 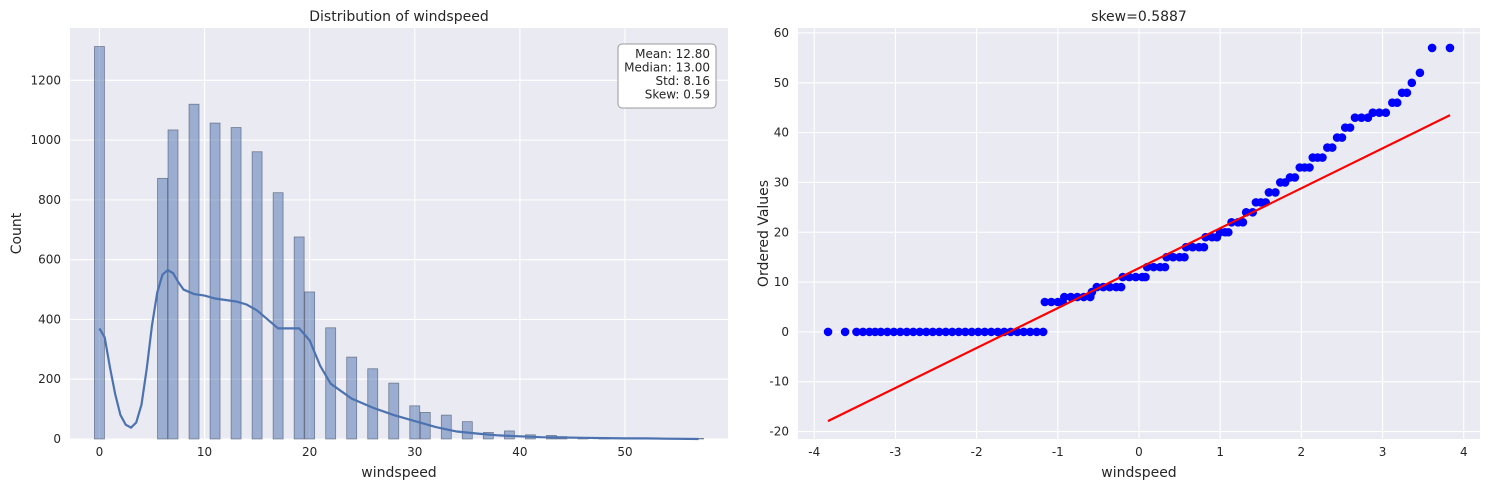 I want to click on x-tick-label: 4, so click(x=1464, y=452).